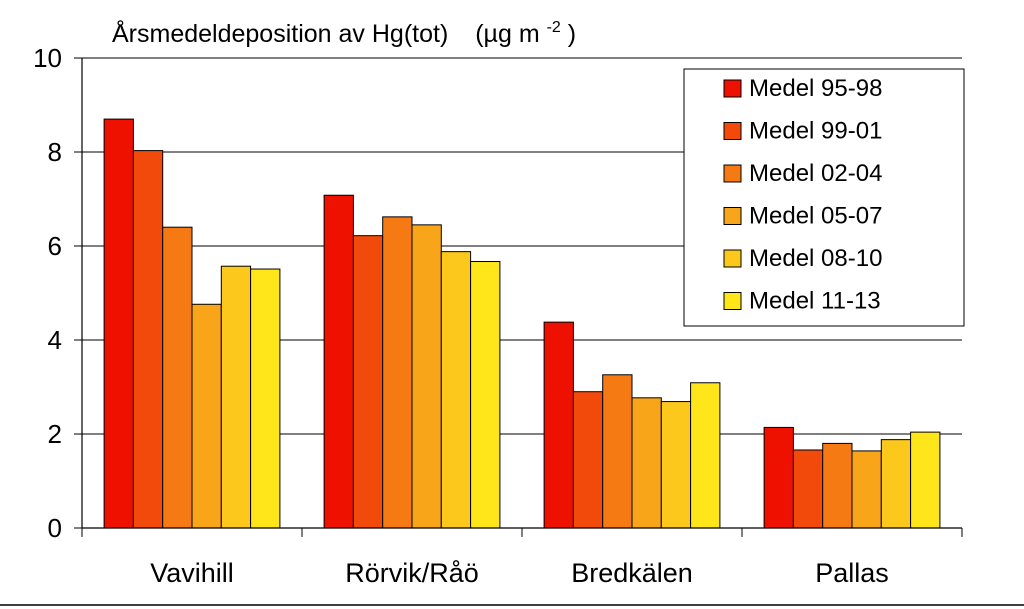 The width and height of the screenshot is (1024, 609). Describe the element at coordinates (344, 29) in the screenshot. I see `chart-title: Årsmedeldeposition av Hg(tot) (µg m -2 )` at that location.